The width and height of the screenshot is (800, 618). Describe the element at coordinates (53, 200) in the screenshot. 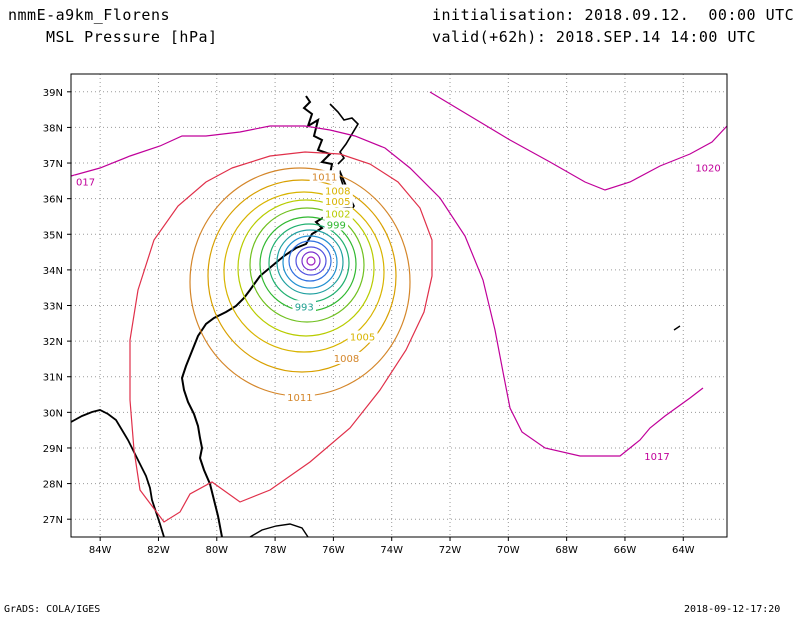

I see `y-tick-label: 36N` at that location.